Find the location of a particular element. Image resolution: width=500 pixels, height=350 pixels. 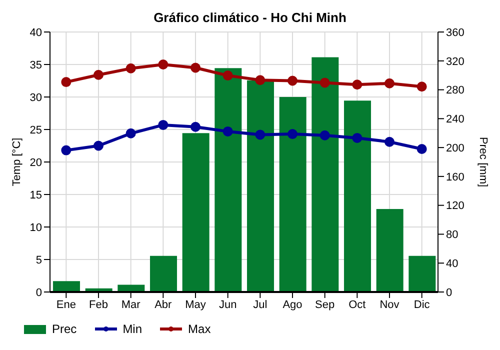

y2-tick-label: 360 is located at coordinates (455, 32).